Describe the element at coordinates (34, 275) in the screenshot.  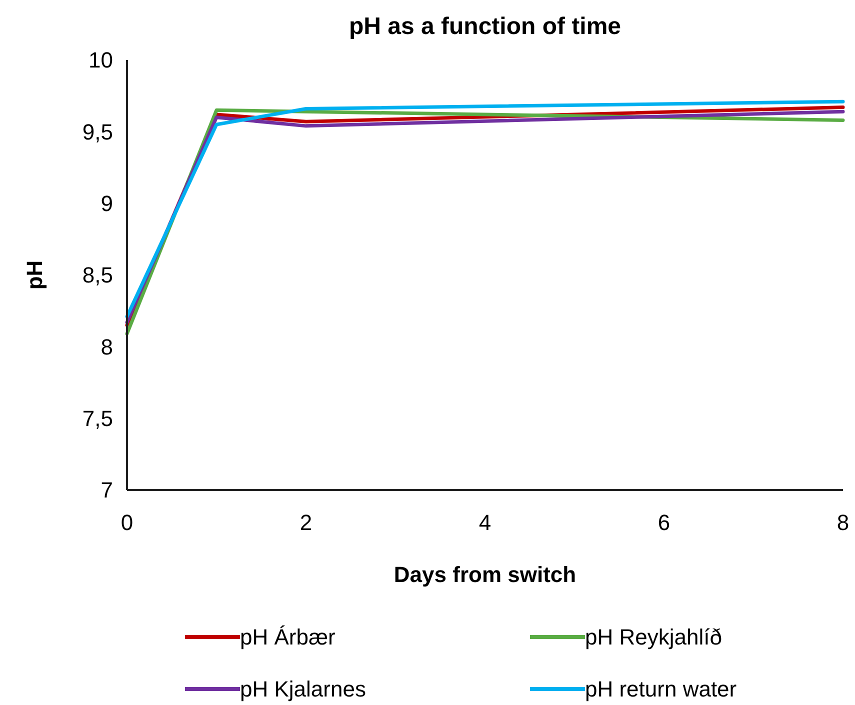
I see `y-axis-title: pH` at that location.